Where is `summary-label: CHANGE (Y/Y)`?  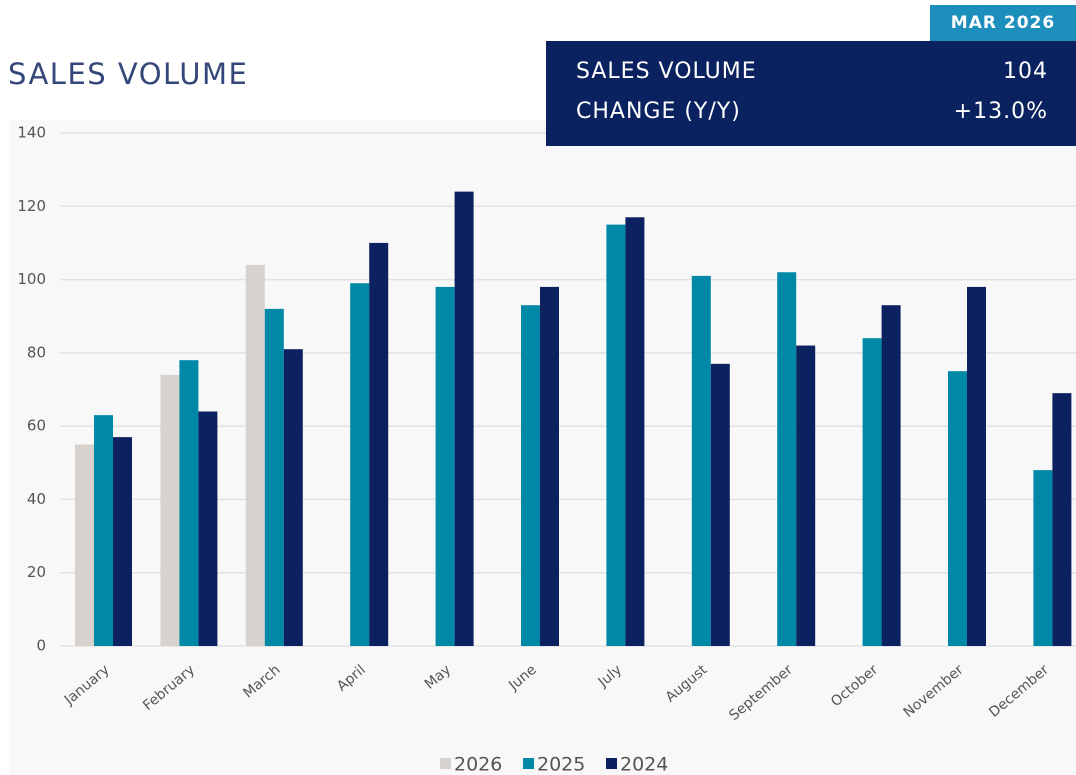
summary-label: CHANGE (Y/Y) is located at coordinates (658, 111).